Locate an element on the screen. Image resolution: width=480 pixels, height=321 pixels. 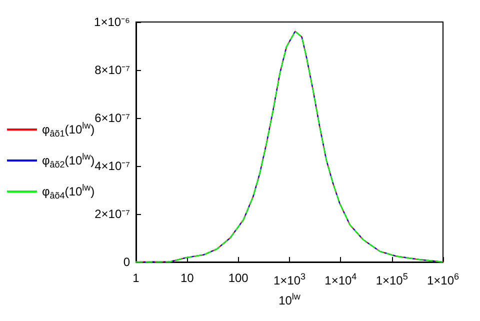
y-tick-label: 2×10⁻⁷ is located at coordinates (112, 214).